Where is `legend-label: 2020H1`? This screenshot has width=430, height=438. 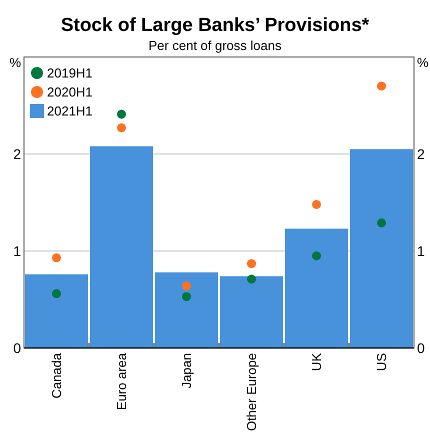
legend-label: 2020H1 is located at coordinates (70, 92).